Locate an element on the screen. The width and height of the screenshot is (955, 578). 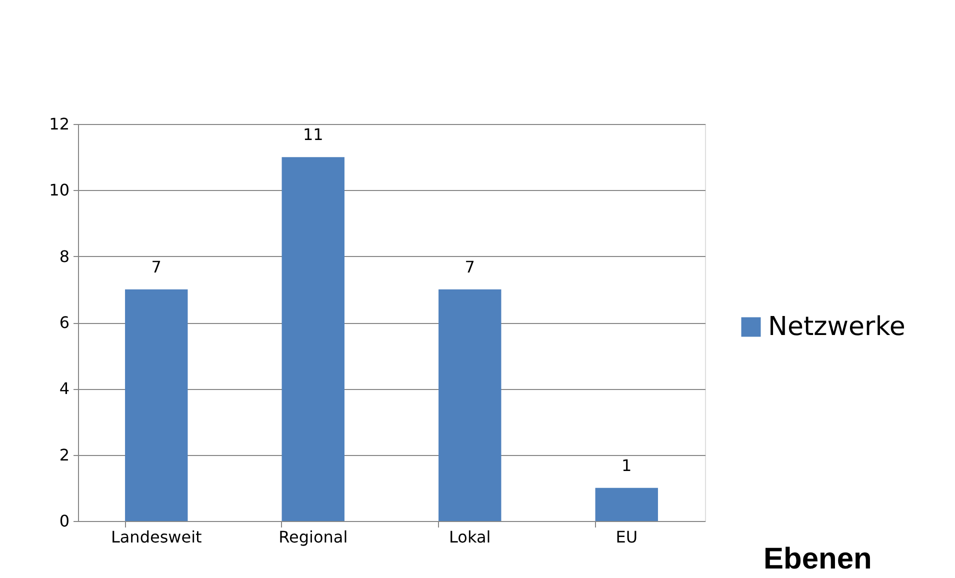
x-tick-label: Regional is located at coordinates (313, 537).